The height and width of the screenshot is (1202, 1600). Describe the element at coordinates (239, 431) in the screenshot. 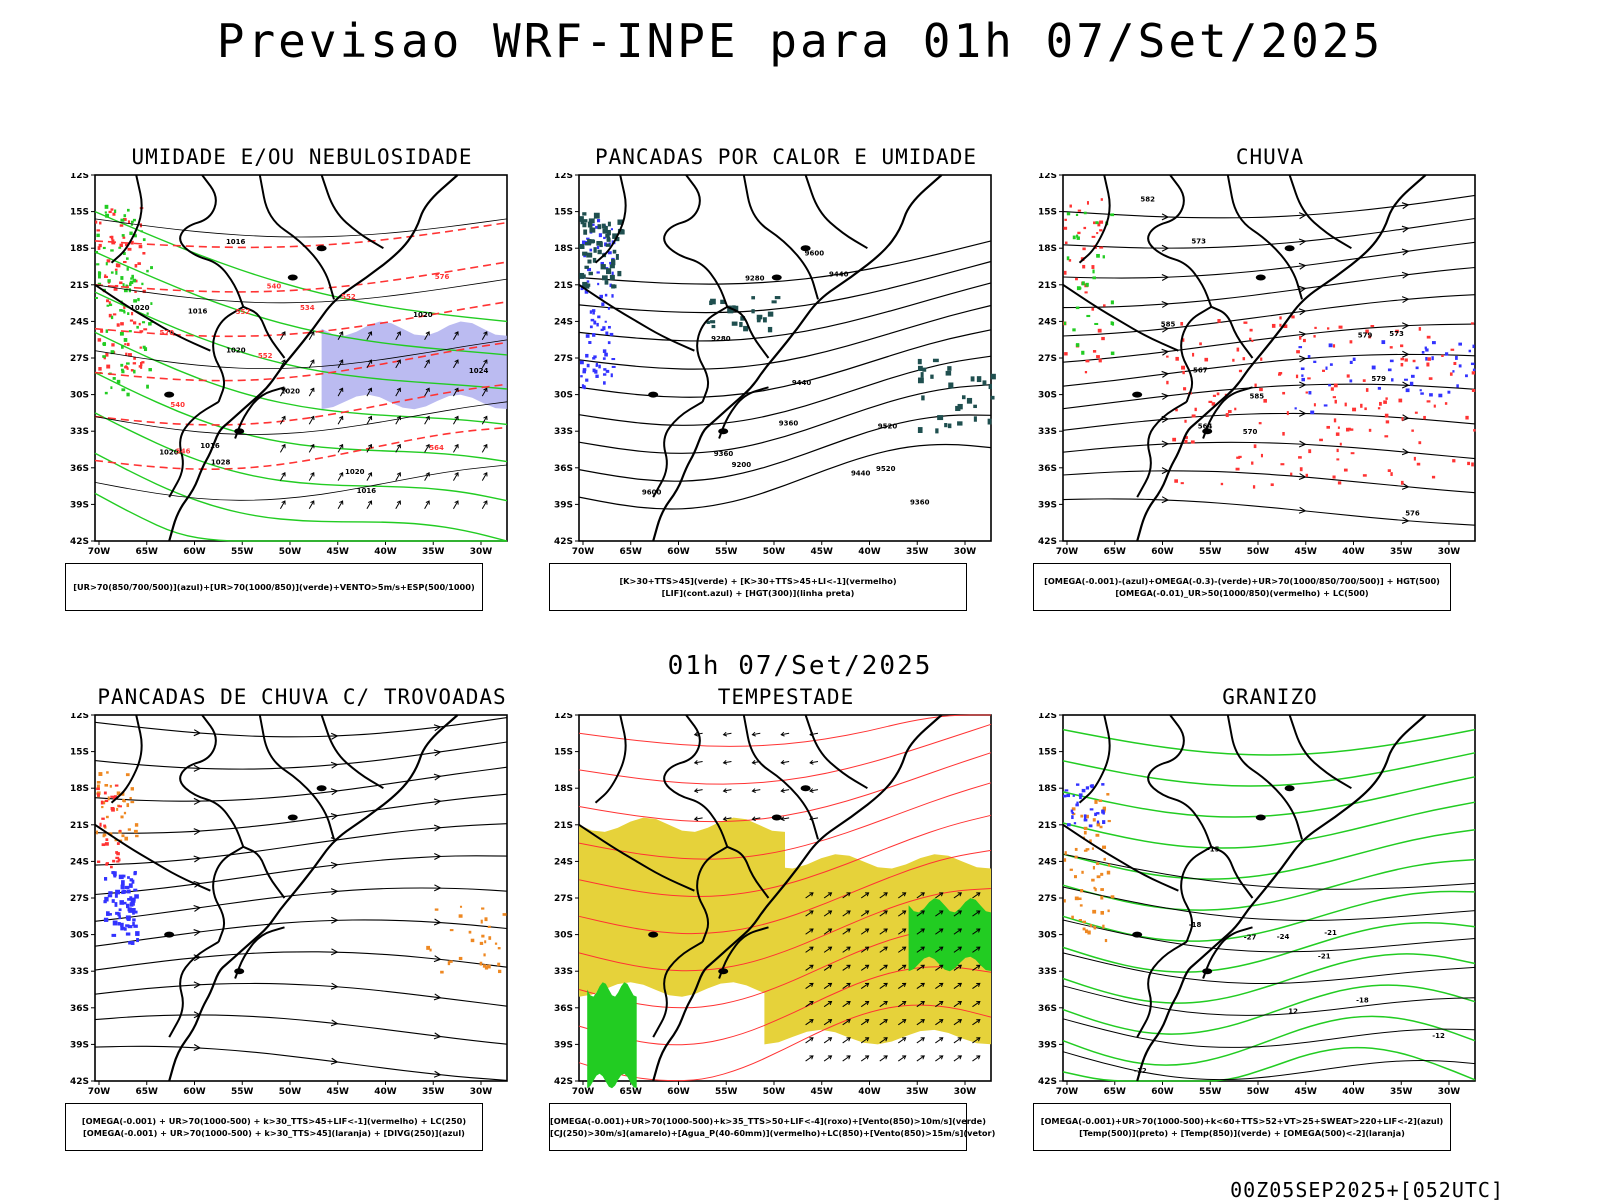

I see `lake` at that location.